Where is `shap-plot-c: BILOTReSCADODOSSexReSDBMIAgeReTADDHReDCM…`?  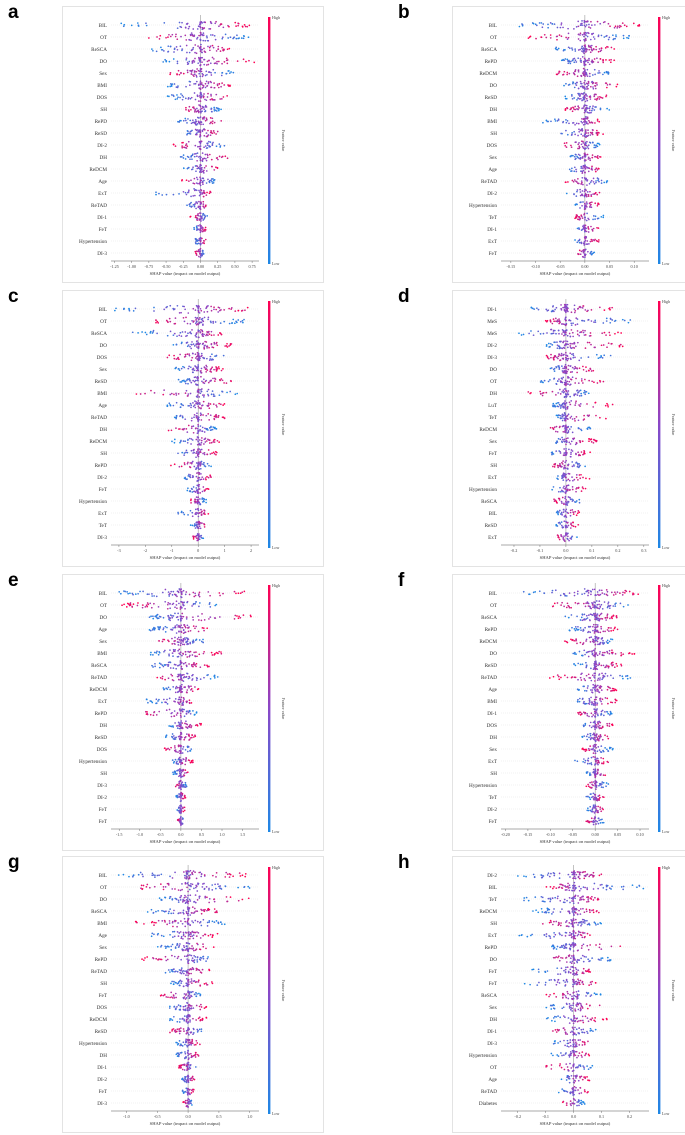
shap-plot-c: BILOTReSCADODOSSexReSDBMIAgeReTADDHReDCM… is located at coordinates (182, 429).